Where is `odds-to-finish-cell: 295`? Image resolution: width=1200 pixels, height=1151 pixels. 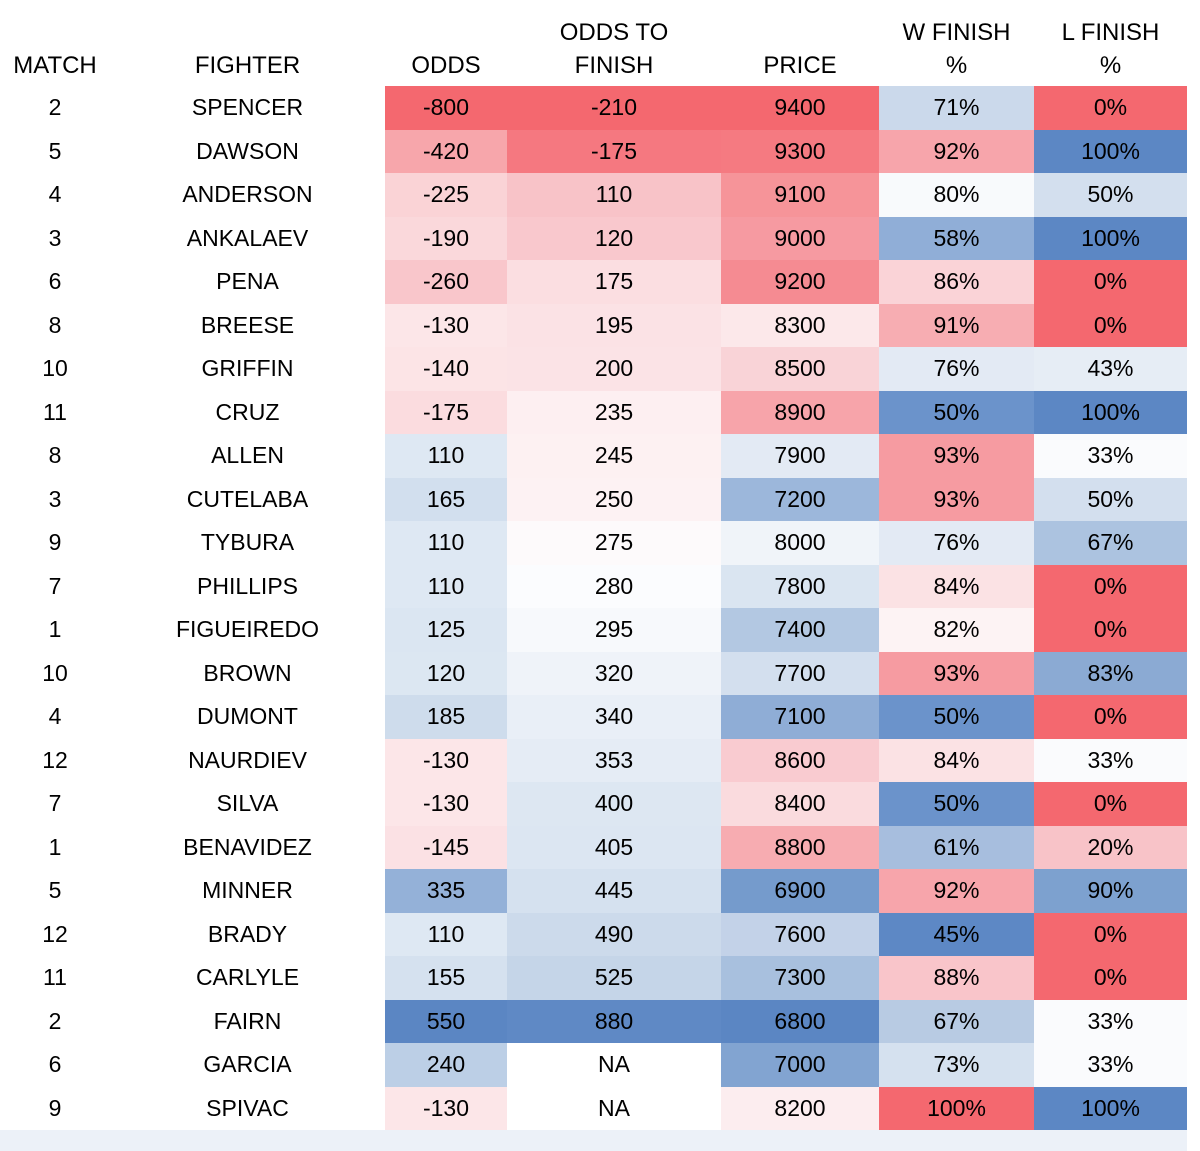
odds-to-finish-cell: 295 is located at coordinates (614, 630).